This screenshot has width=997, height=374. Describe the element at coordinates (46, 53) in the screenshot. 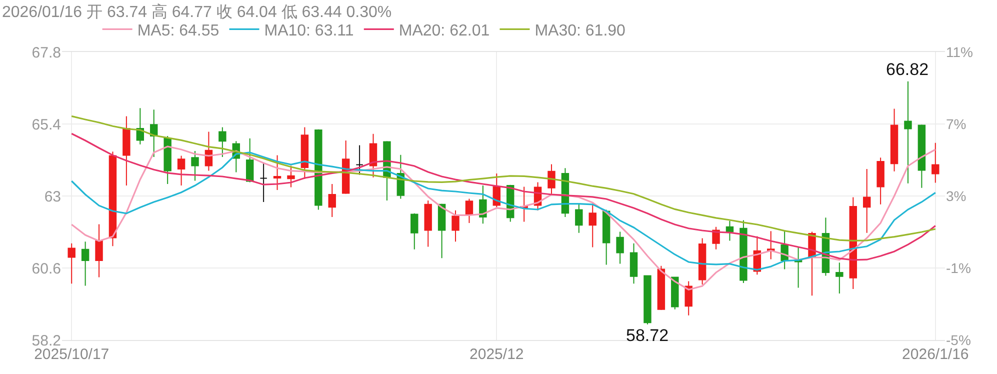

I see `y-tick-label: 67.8` at that location.